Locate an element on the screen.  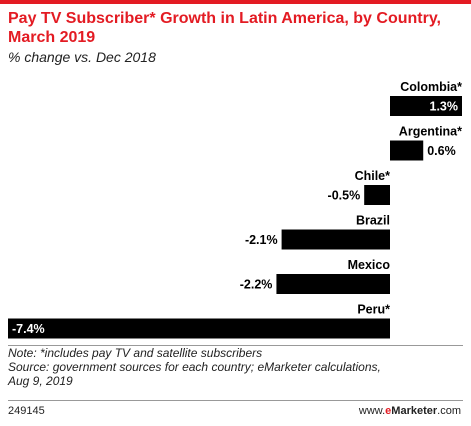
brand-name: Marketer is located at coordinates (414, 411).